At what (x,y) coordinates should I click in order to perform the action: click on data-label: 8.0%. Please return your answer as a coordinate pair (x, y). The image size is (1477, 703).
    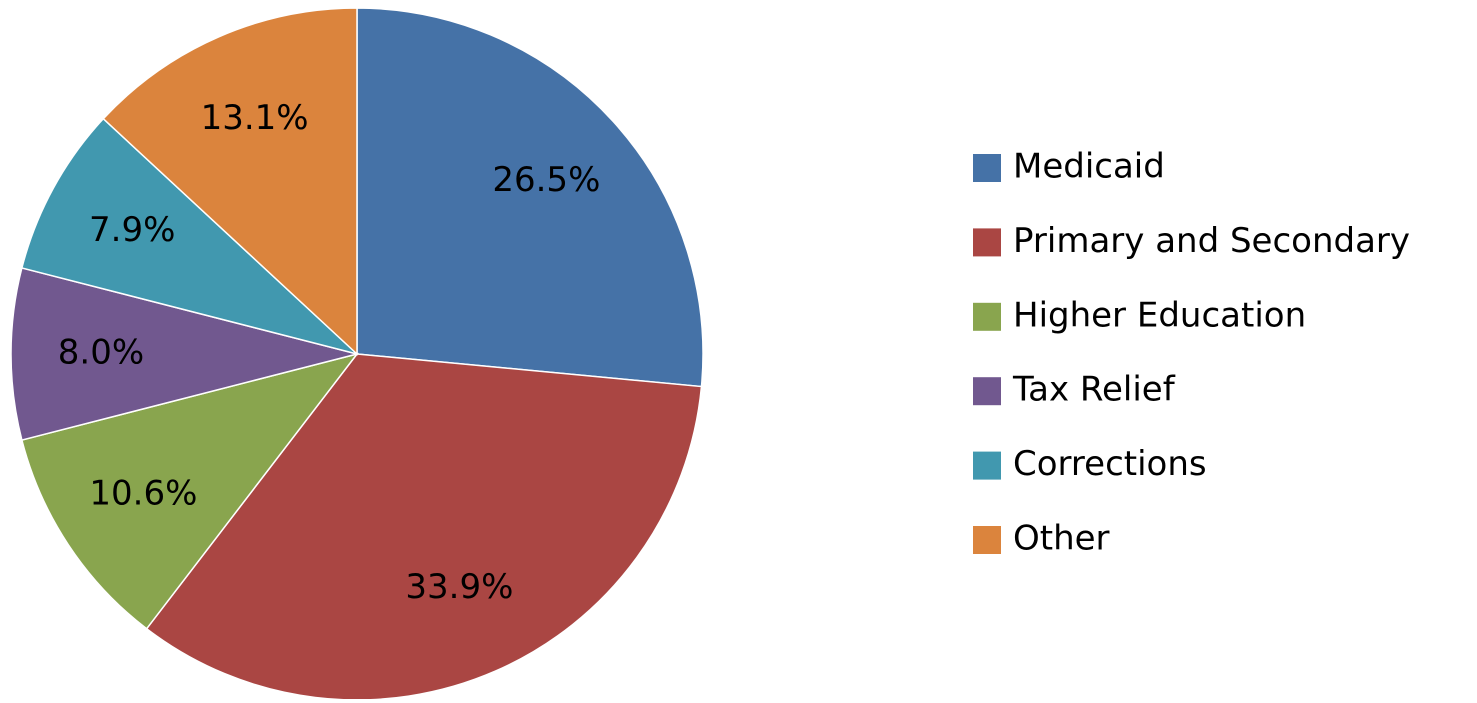
    Looking at the image, I should click on (101, 353).